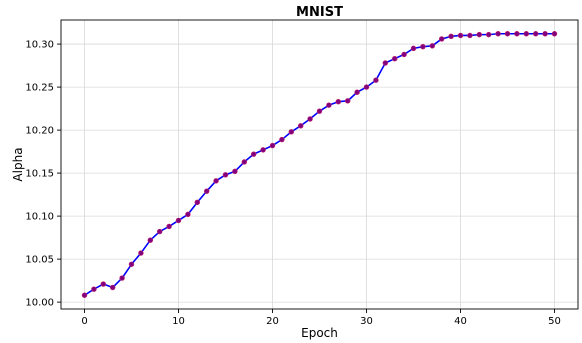 The height and width of the screenshot is (343, 582). I want to click on x-tick-label: 30, so click(366, 321).